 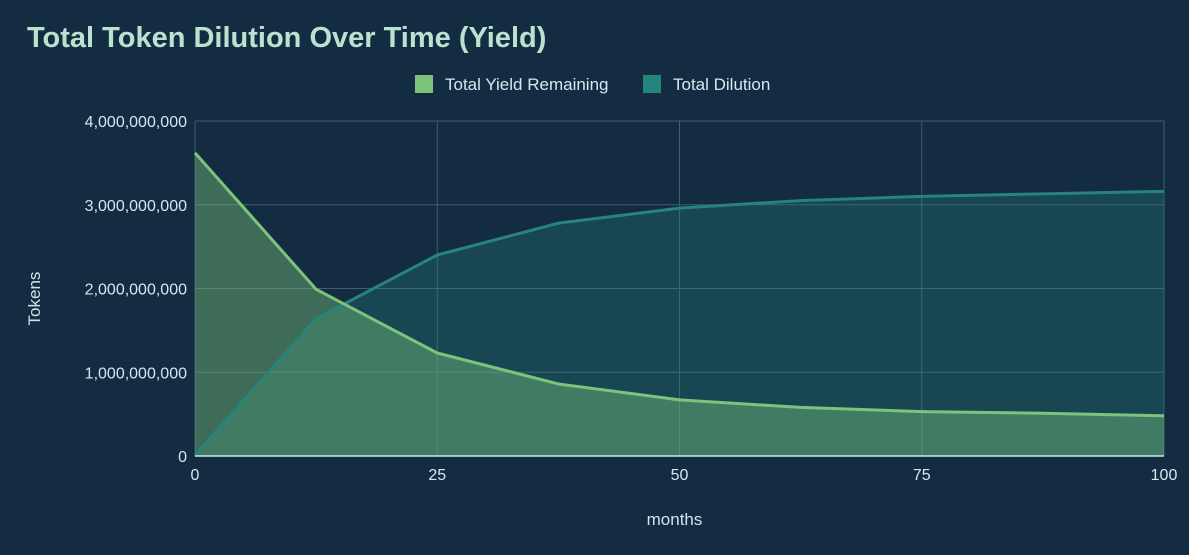 What do you see at coordinates (182, 457) in the screenshot?
I see `y-tick-label: 0` at bounding box center [182, 457].